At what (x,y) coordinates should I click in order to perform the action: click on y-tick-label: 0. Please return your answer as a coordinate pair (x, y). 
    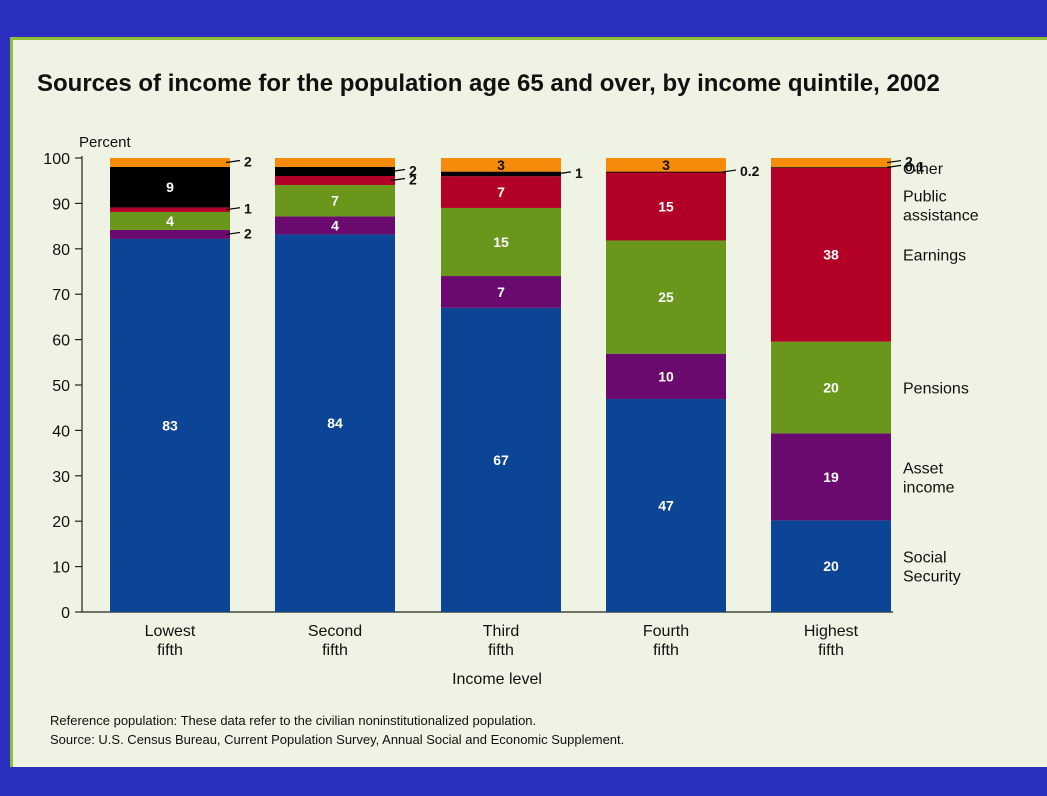
    Looking at the image, I should click on (65, 613).